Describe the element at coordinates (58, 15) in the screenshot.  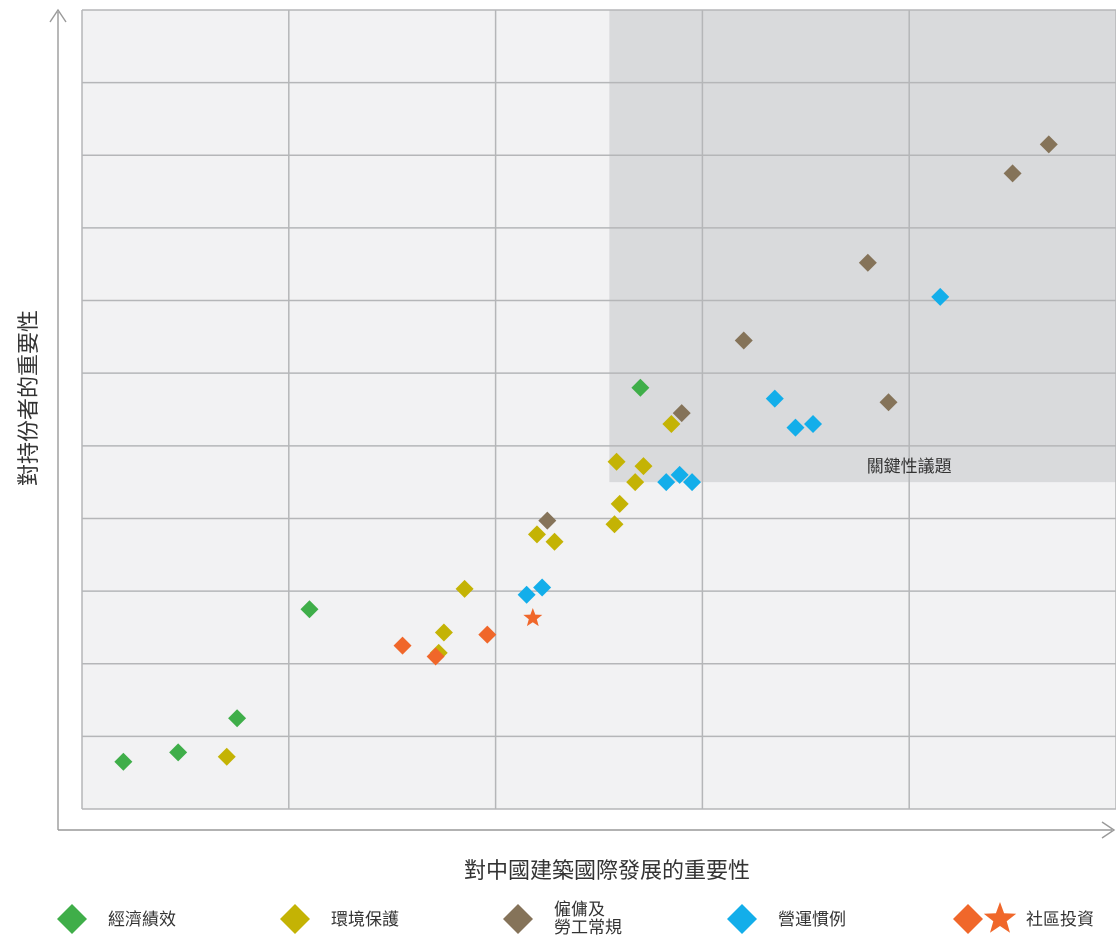
I see `y-axis-arrow` at that location.